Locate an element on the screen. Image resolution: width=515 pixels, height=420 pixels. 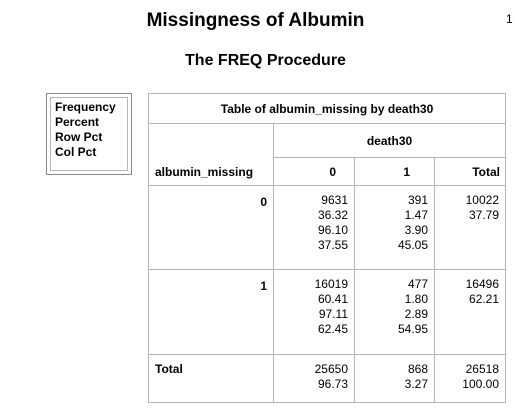
table-caption: Table of albumin_missing by death30 is located at coordinates (327, 108).